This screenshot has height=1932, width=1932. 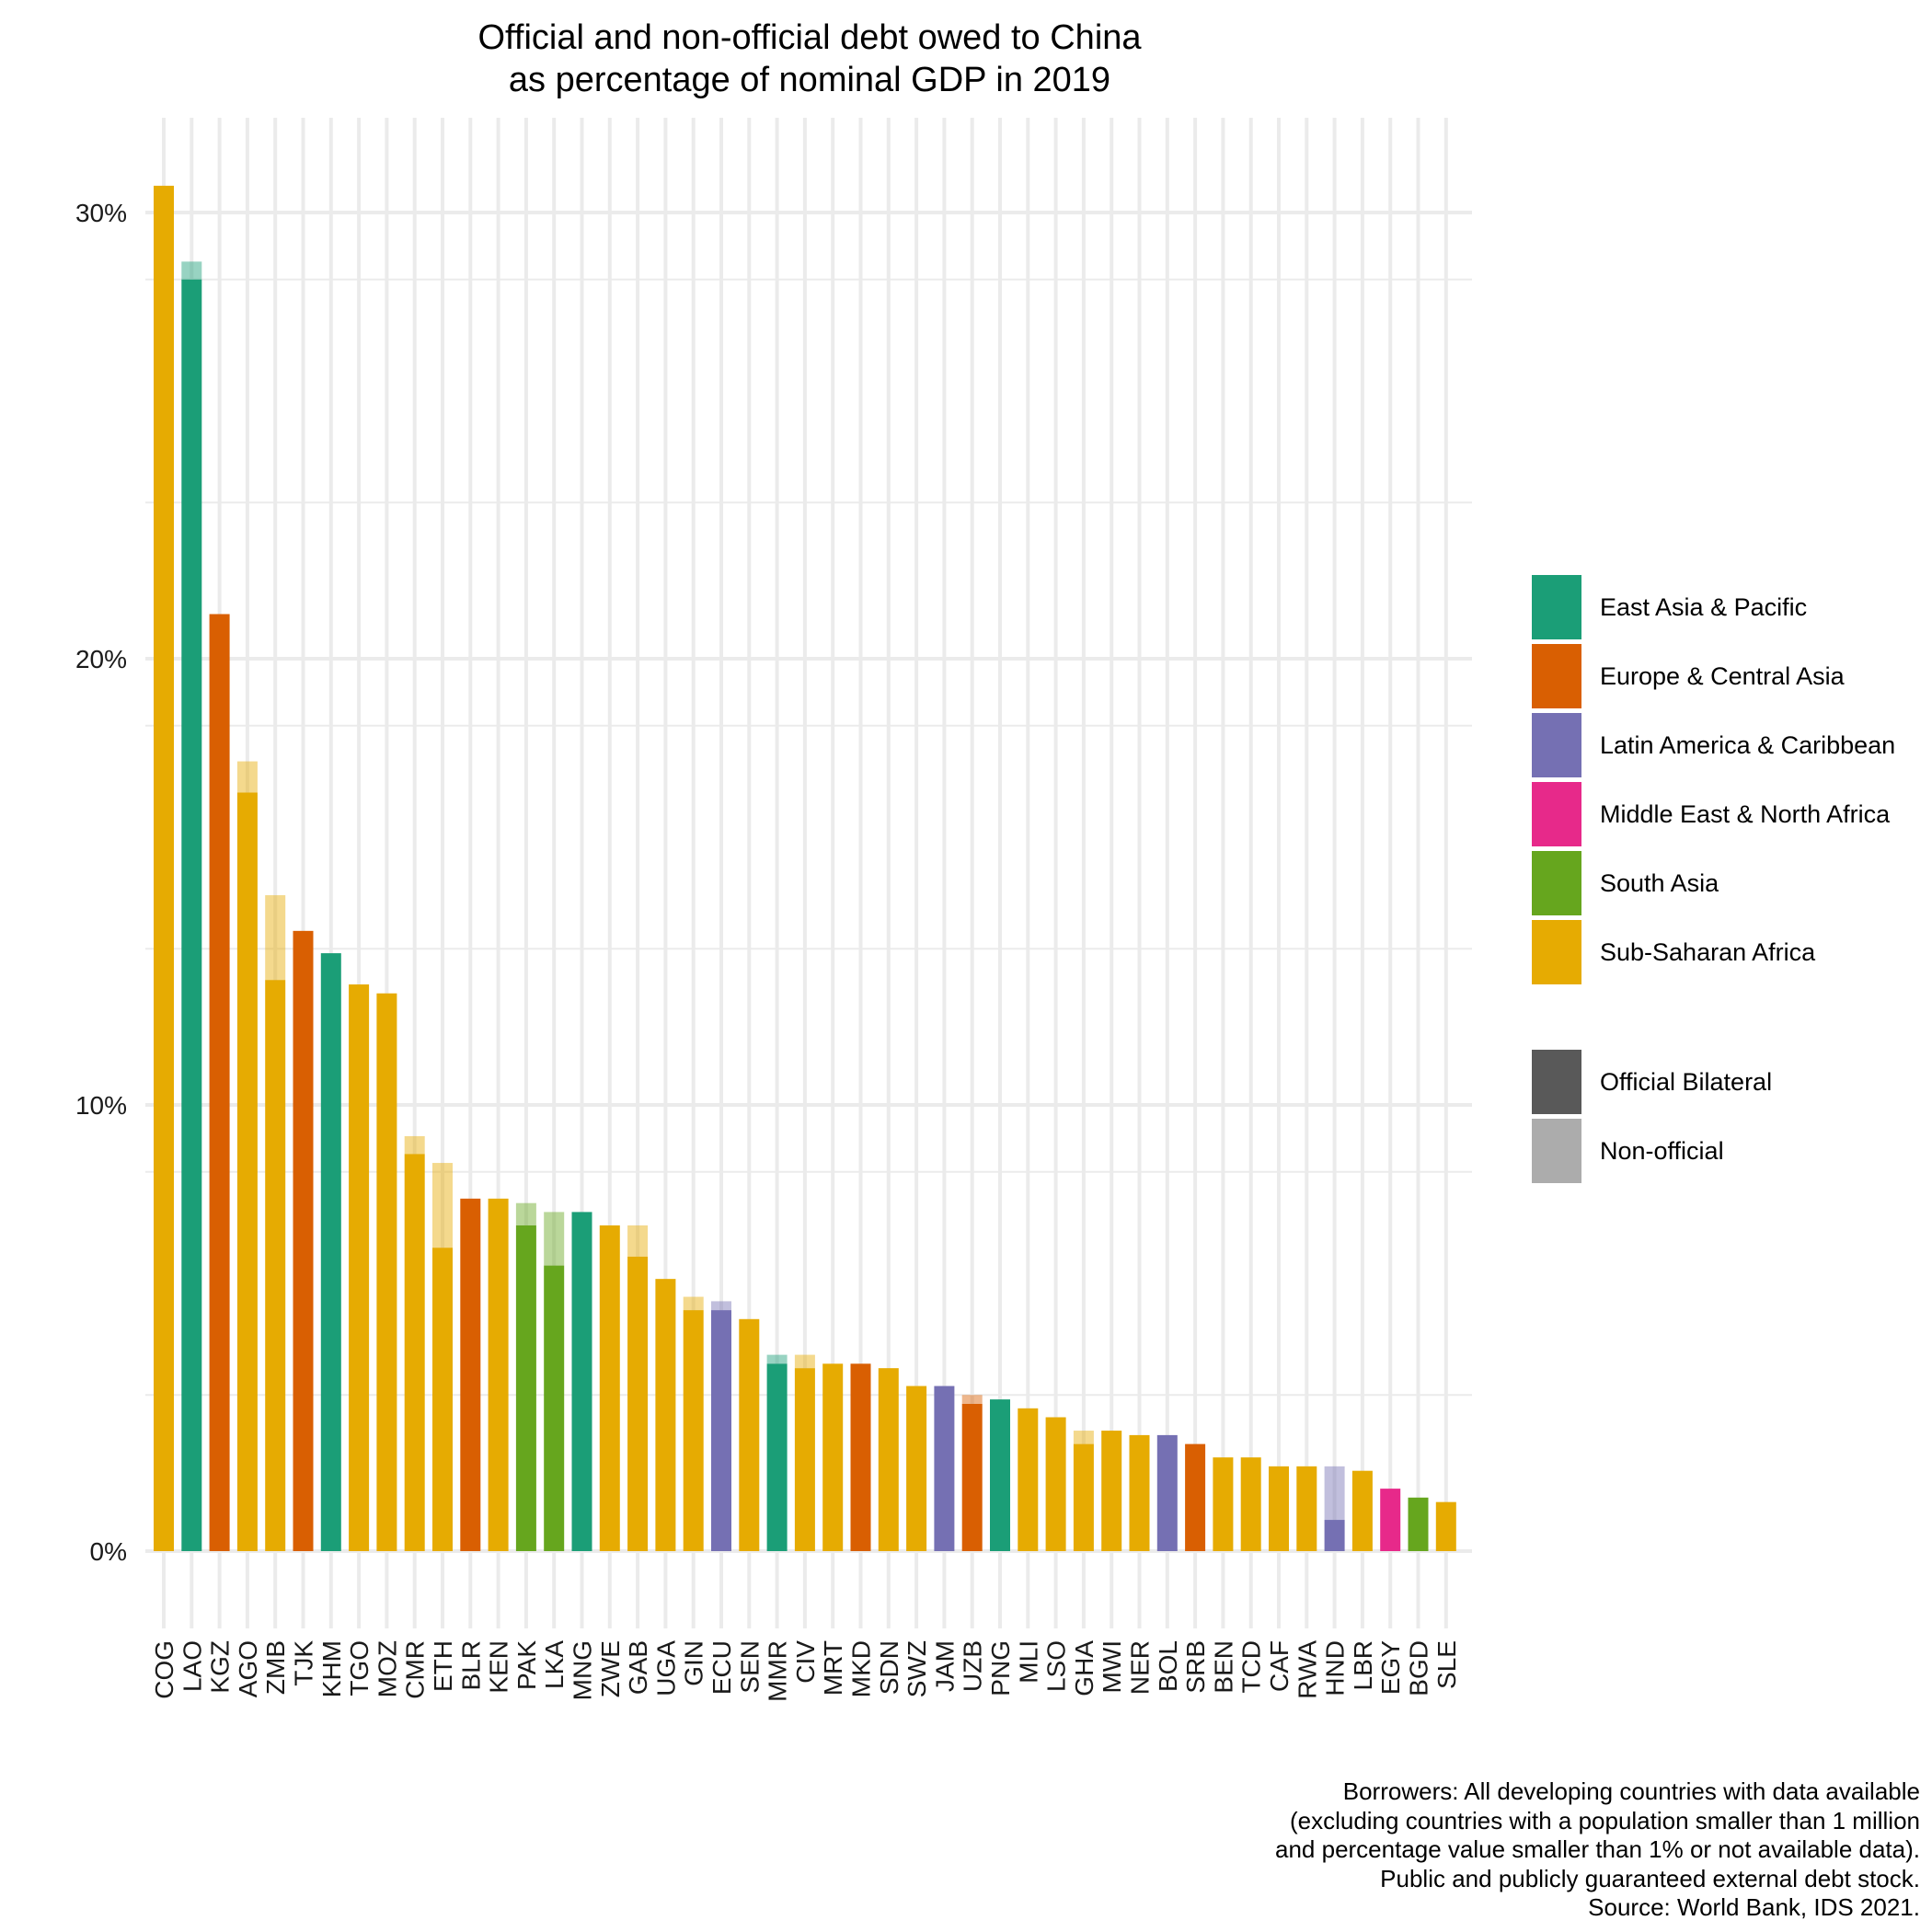 What do you see at coordinates (610, 1668) in the screenshot?
I see `x-tick-label-zwe: ZWE` at bounding box center [610, 1668].